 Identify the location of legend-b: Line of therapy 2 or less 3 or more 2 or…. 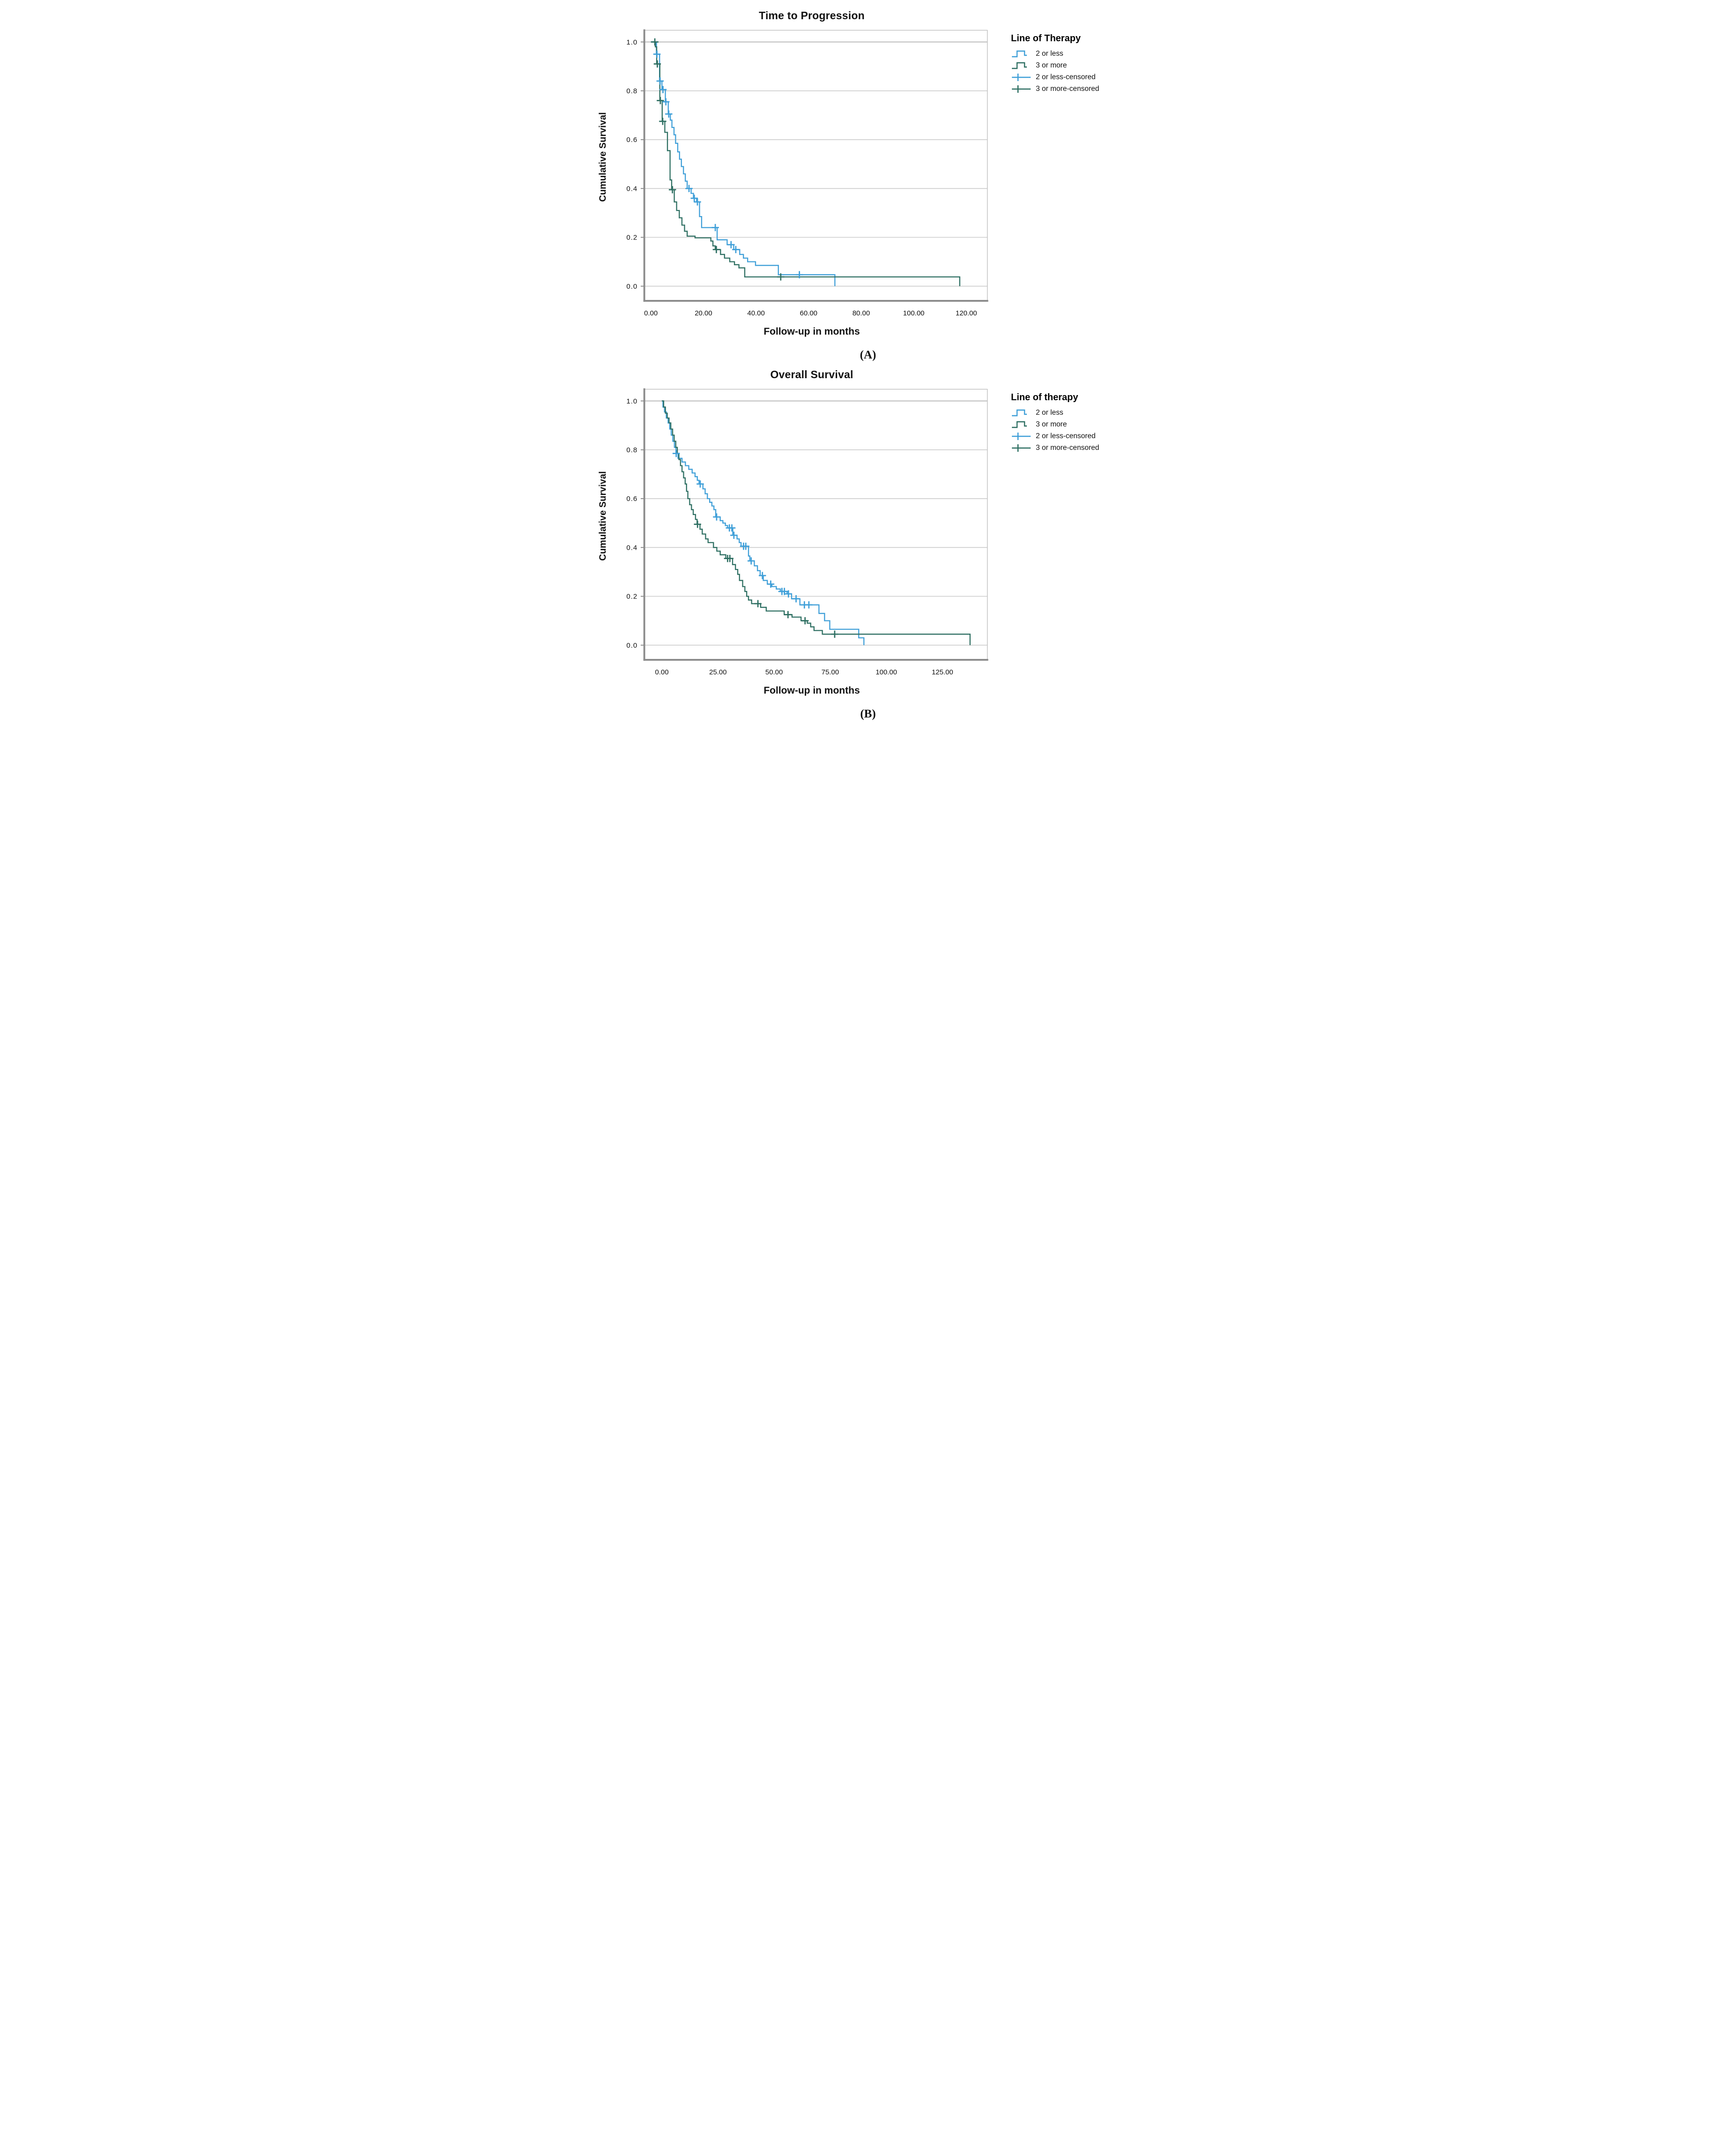
(1072, 534).